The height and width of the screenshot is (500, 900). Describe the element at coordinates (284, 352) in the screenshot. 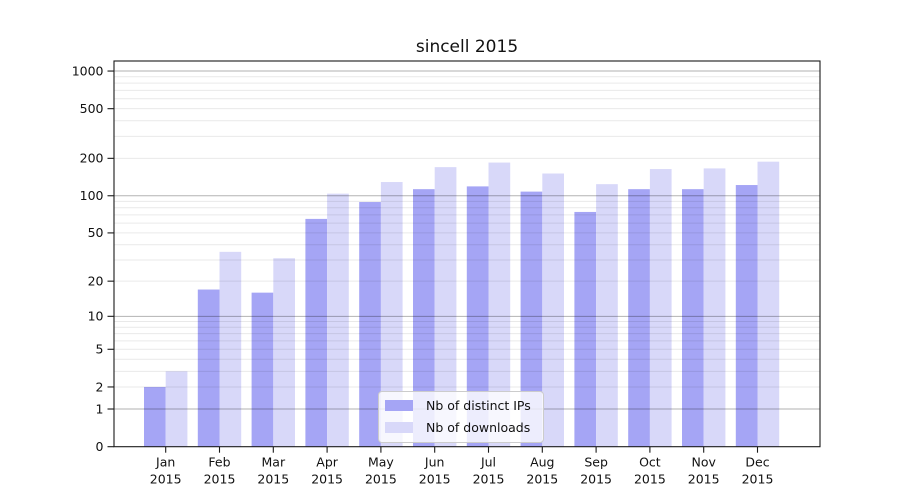

I see `bar-downloads-mar` at that location.